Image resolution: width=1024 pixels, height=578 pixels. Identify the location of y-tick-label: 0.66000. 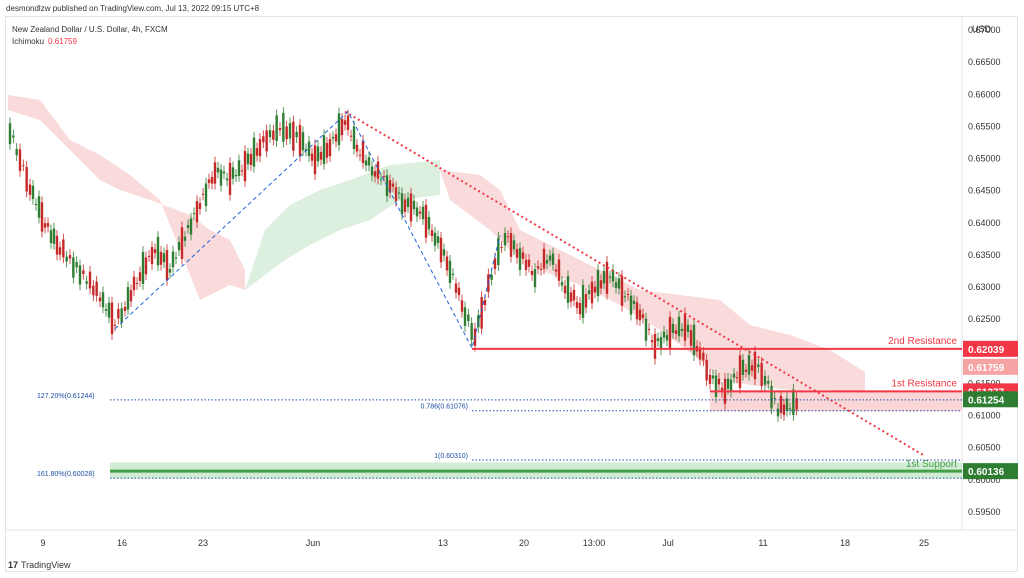
(984, 94).